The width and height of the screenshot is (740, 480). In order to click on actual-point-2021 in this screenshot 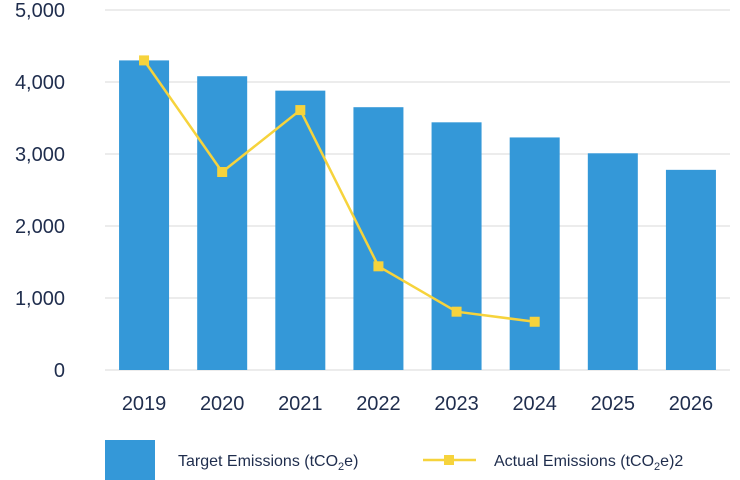, I will do `click(300, 110)`.